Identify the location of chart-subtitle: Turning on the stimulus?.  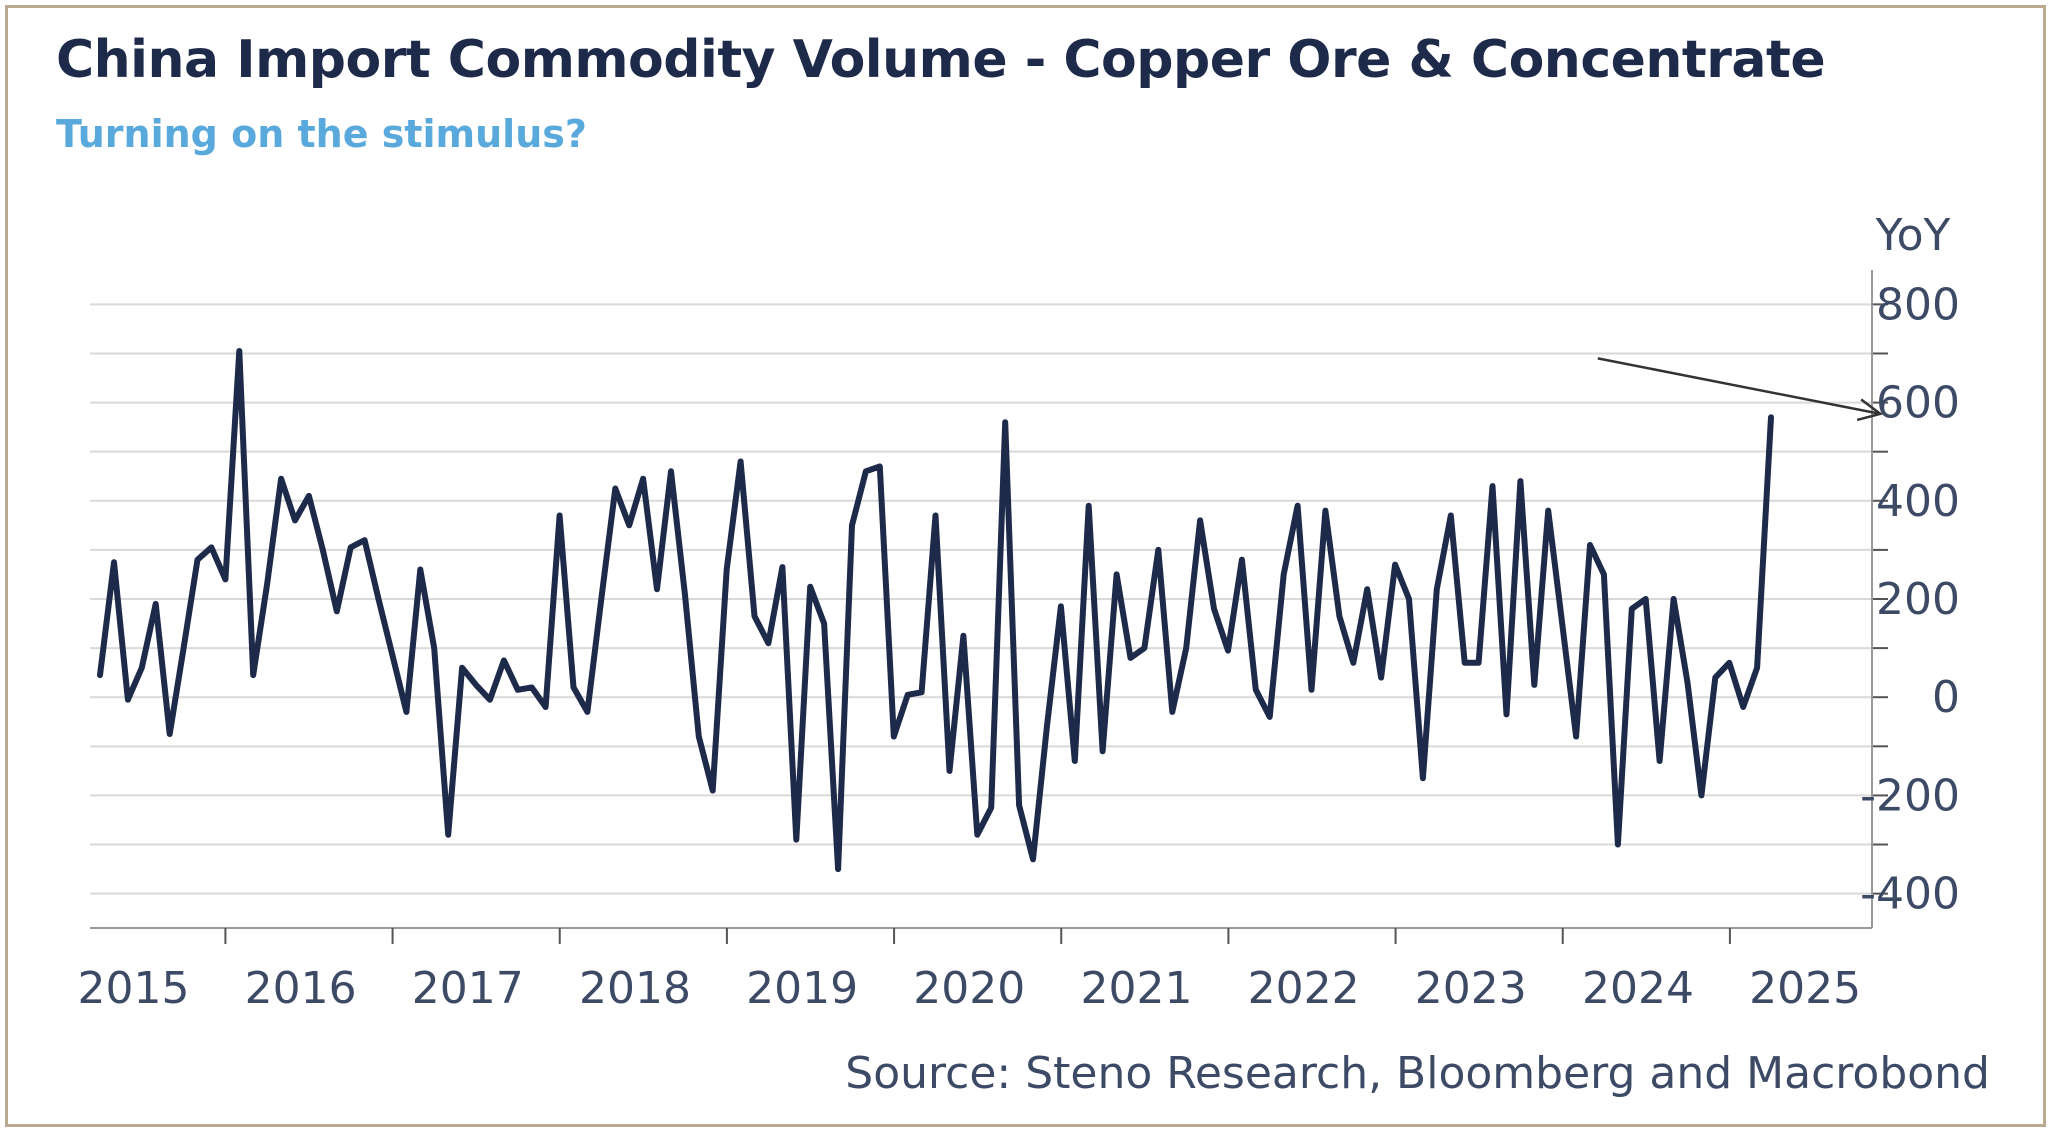
(321, 134).